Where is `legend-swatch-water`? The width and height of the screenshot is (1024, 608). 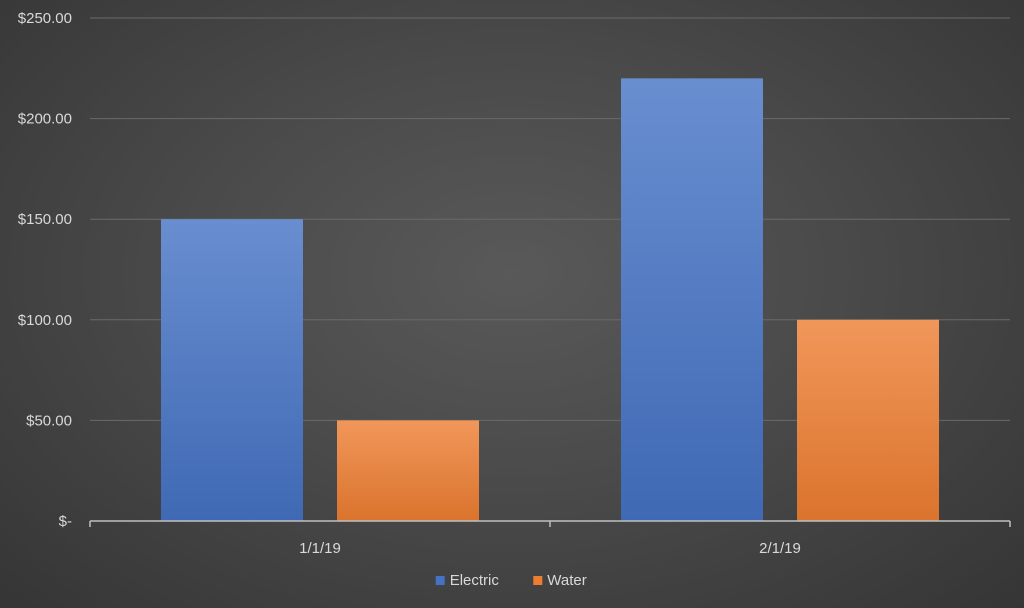
legend-swatch-water is located at coordinates (538, 580).